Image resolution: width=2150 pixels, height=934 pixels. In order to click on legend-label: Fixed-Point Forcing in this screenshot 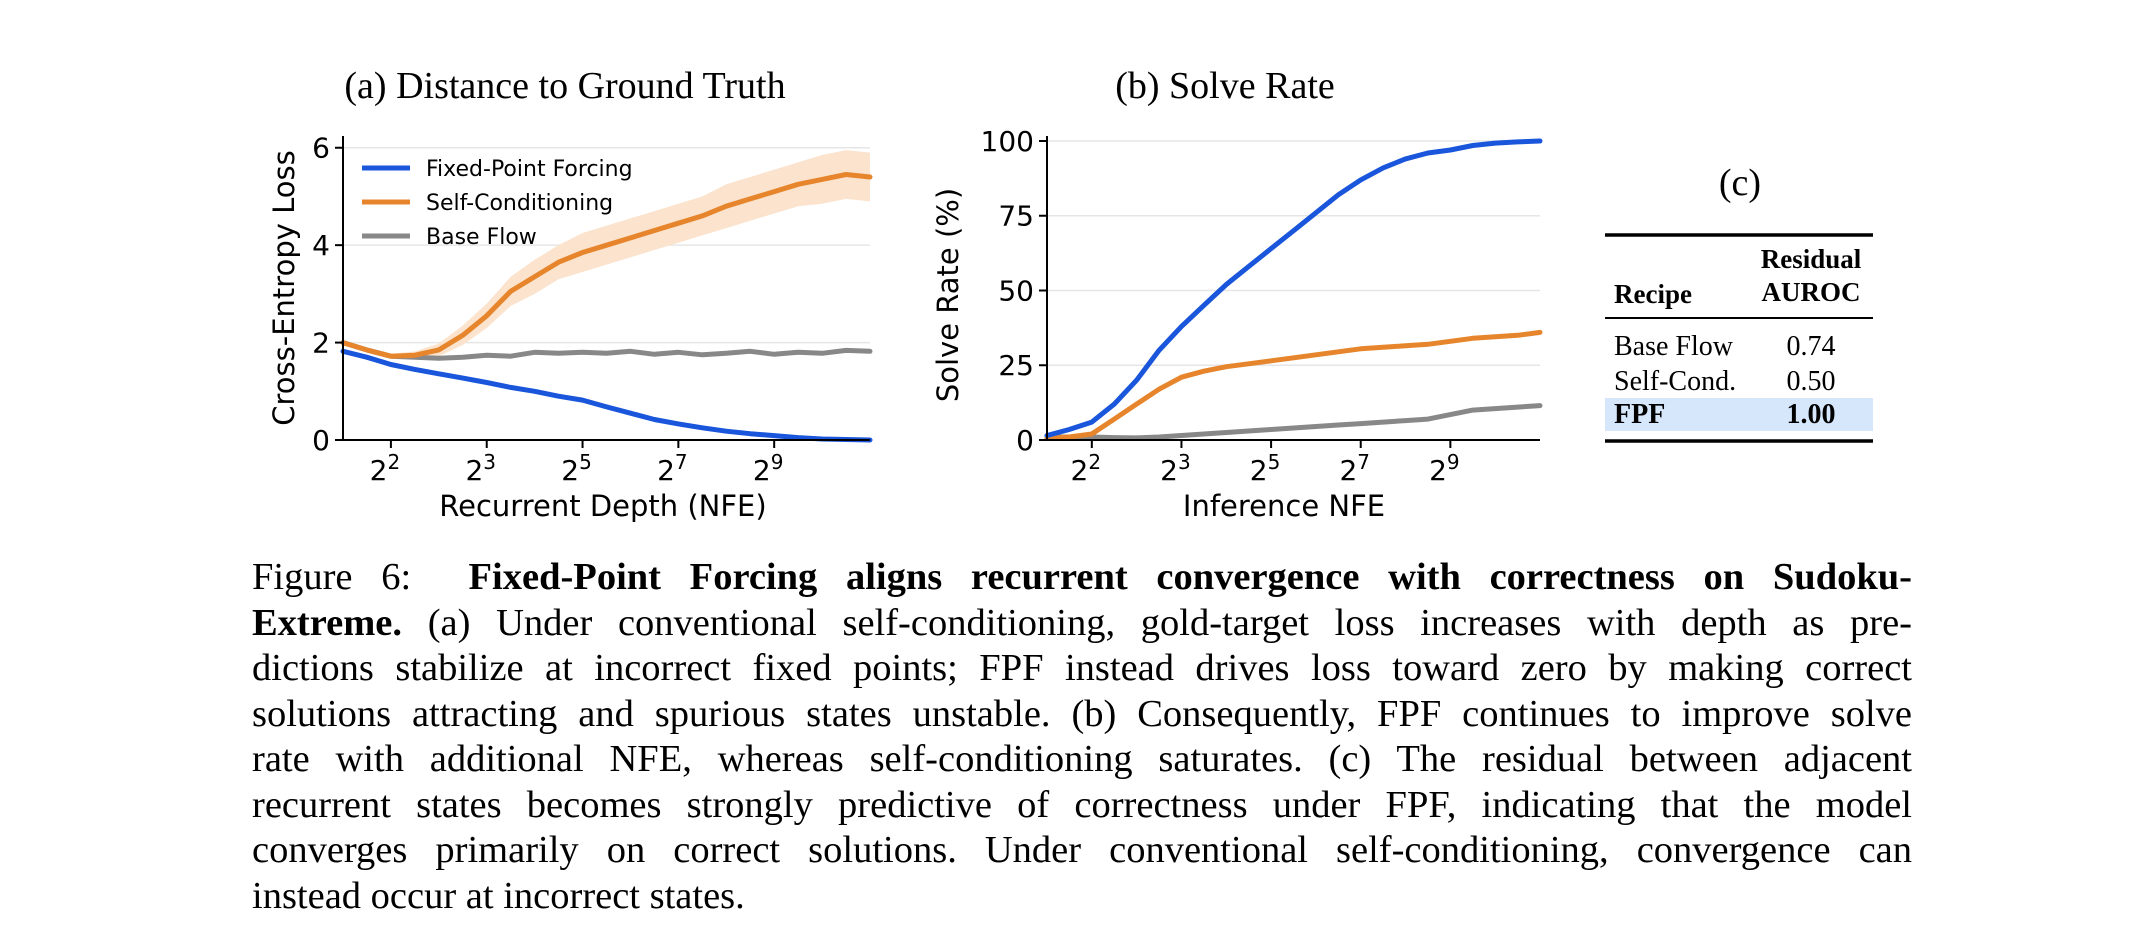, I will do `click(529, 169)`.